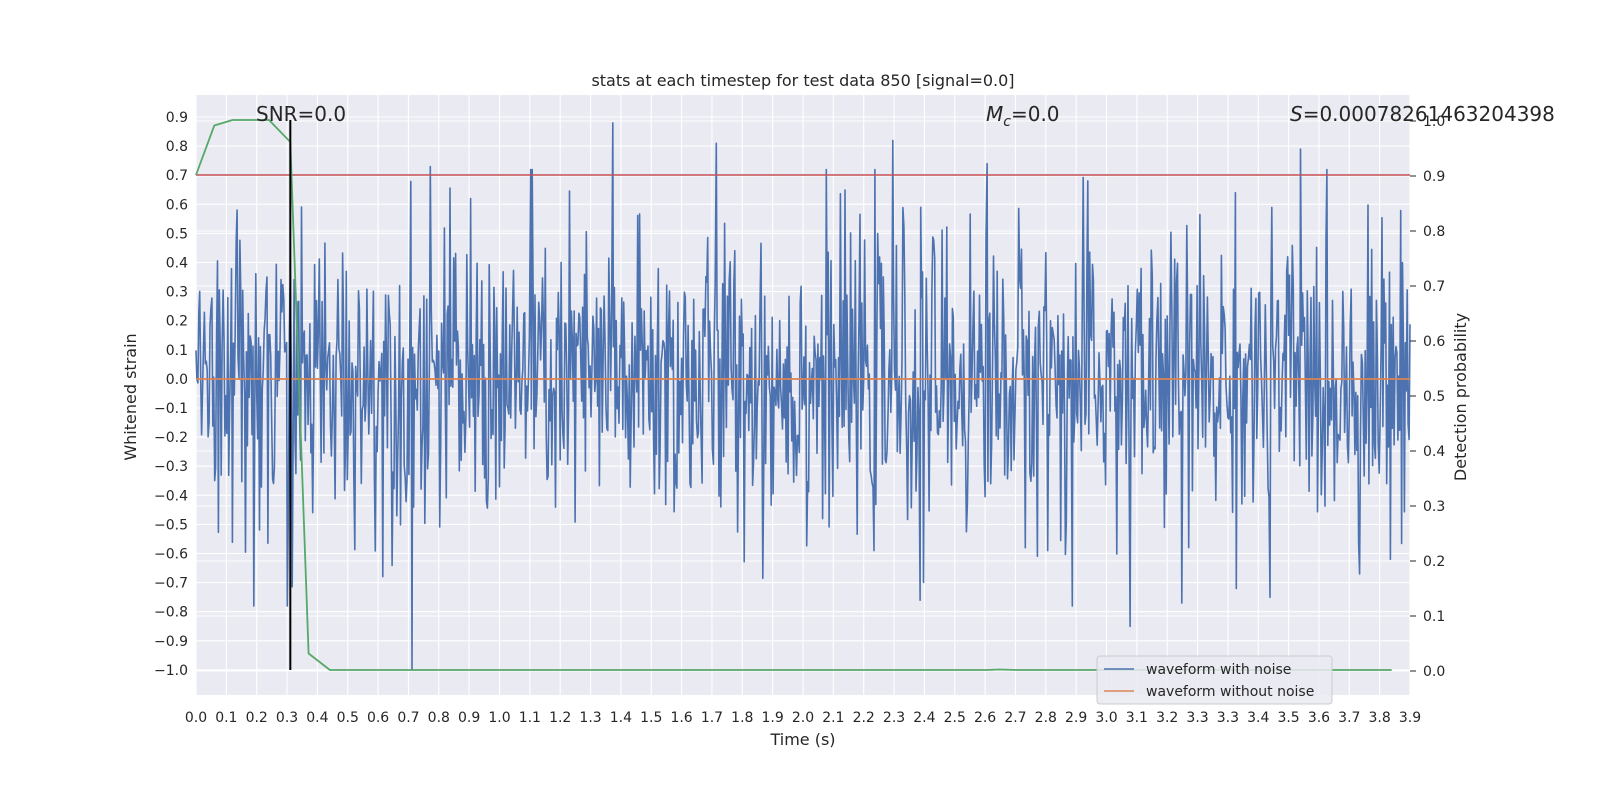 The width and height of the screenshot is (1600, 800). I want to click on x-tick-label: 2.1, so click(833, 718).